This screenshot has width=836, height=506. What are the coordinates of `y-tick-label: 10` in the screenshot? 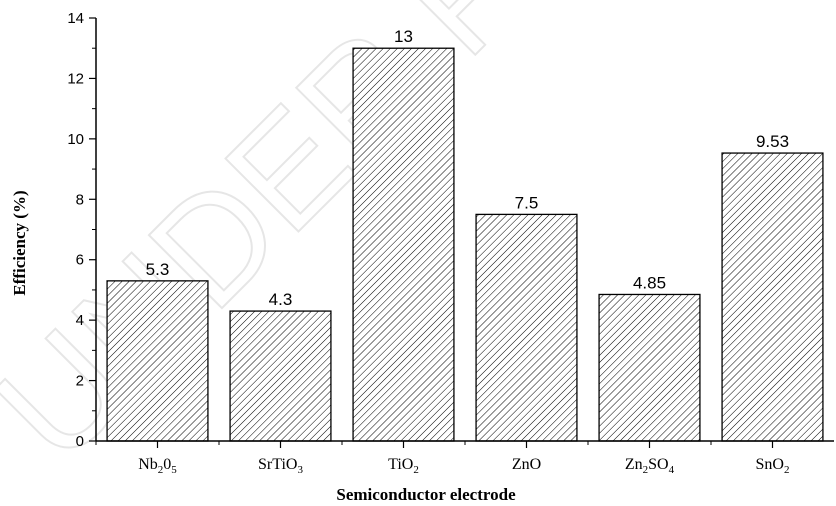 It's located at (75, 139).